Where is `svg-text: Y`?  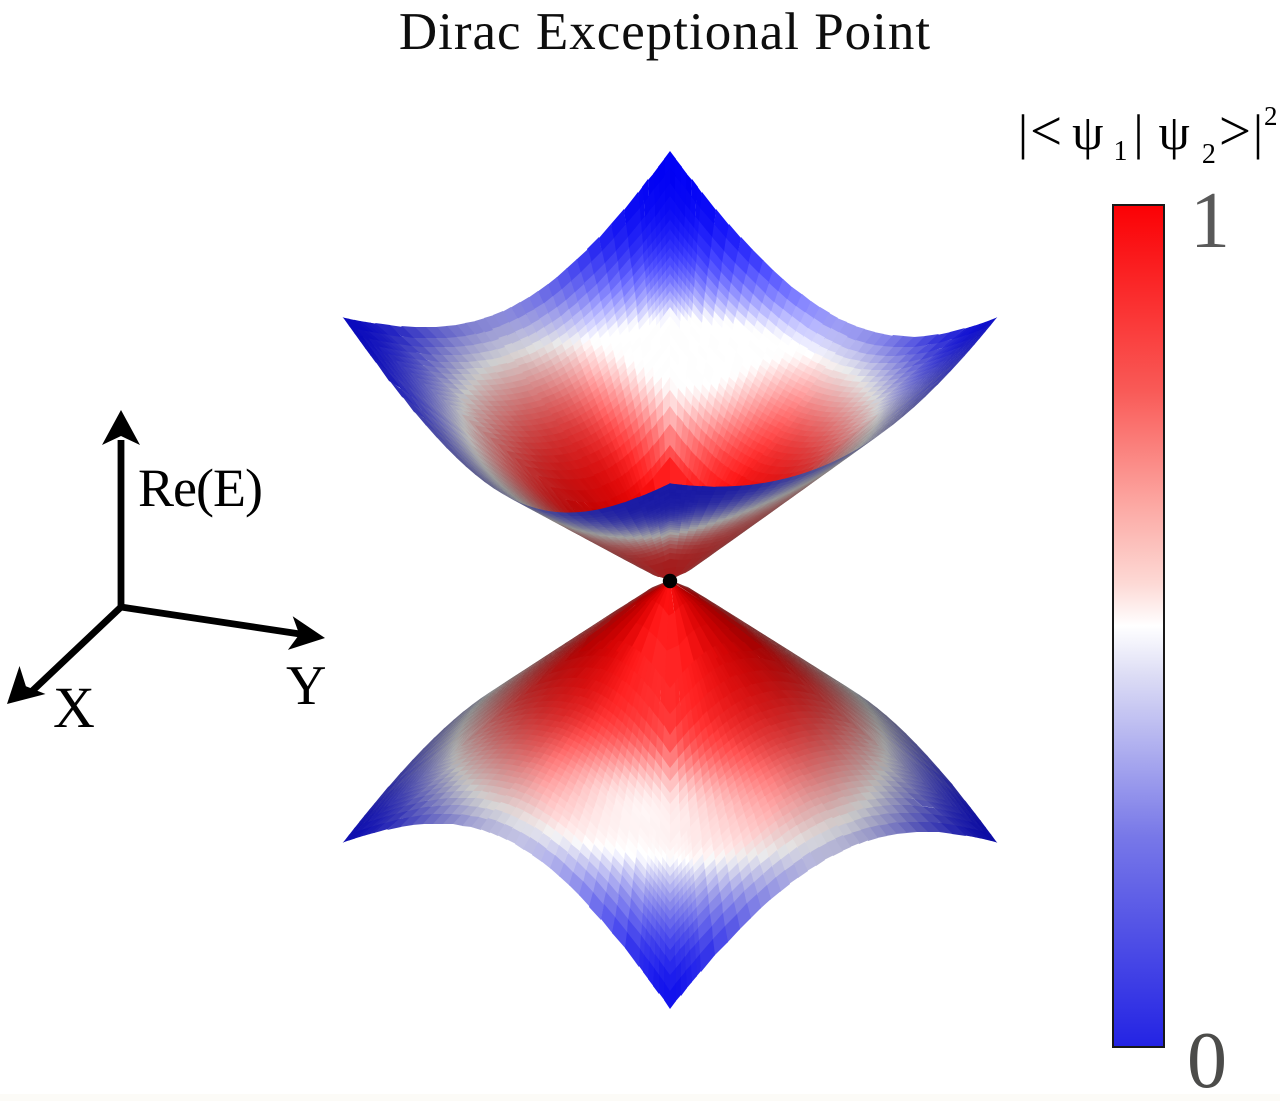 svg-text: Y is located at coordinates (306, 686).